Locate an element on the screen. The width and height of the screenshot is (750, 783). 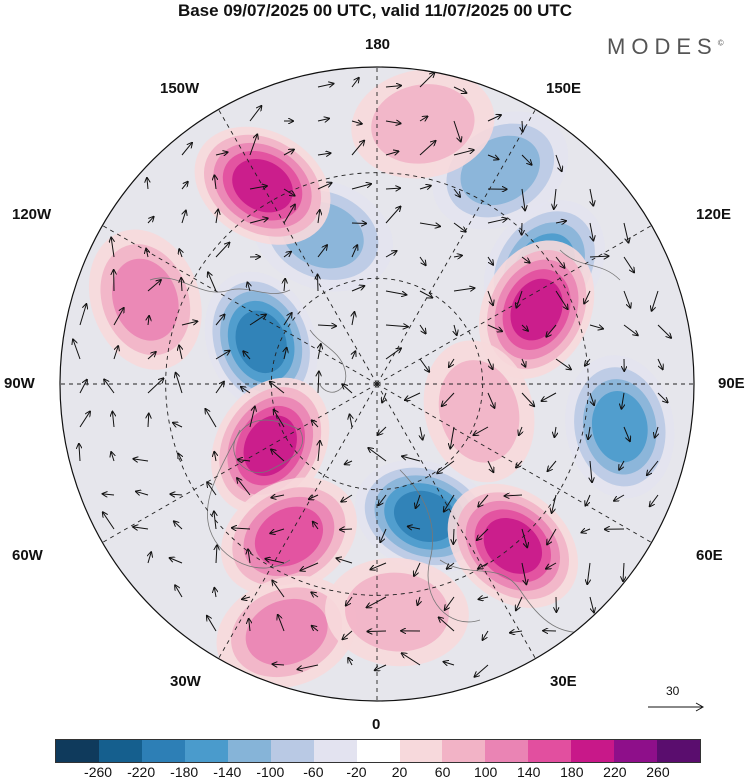
colorbar-tick-label: -100 is located at coordinates (270, 772).